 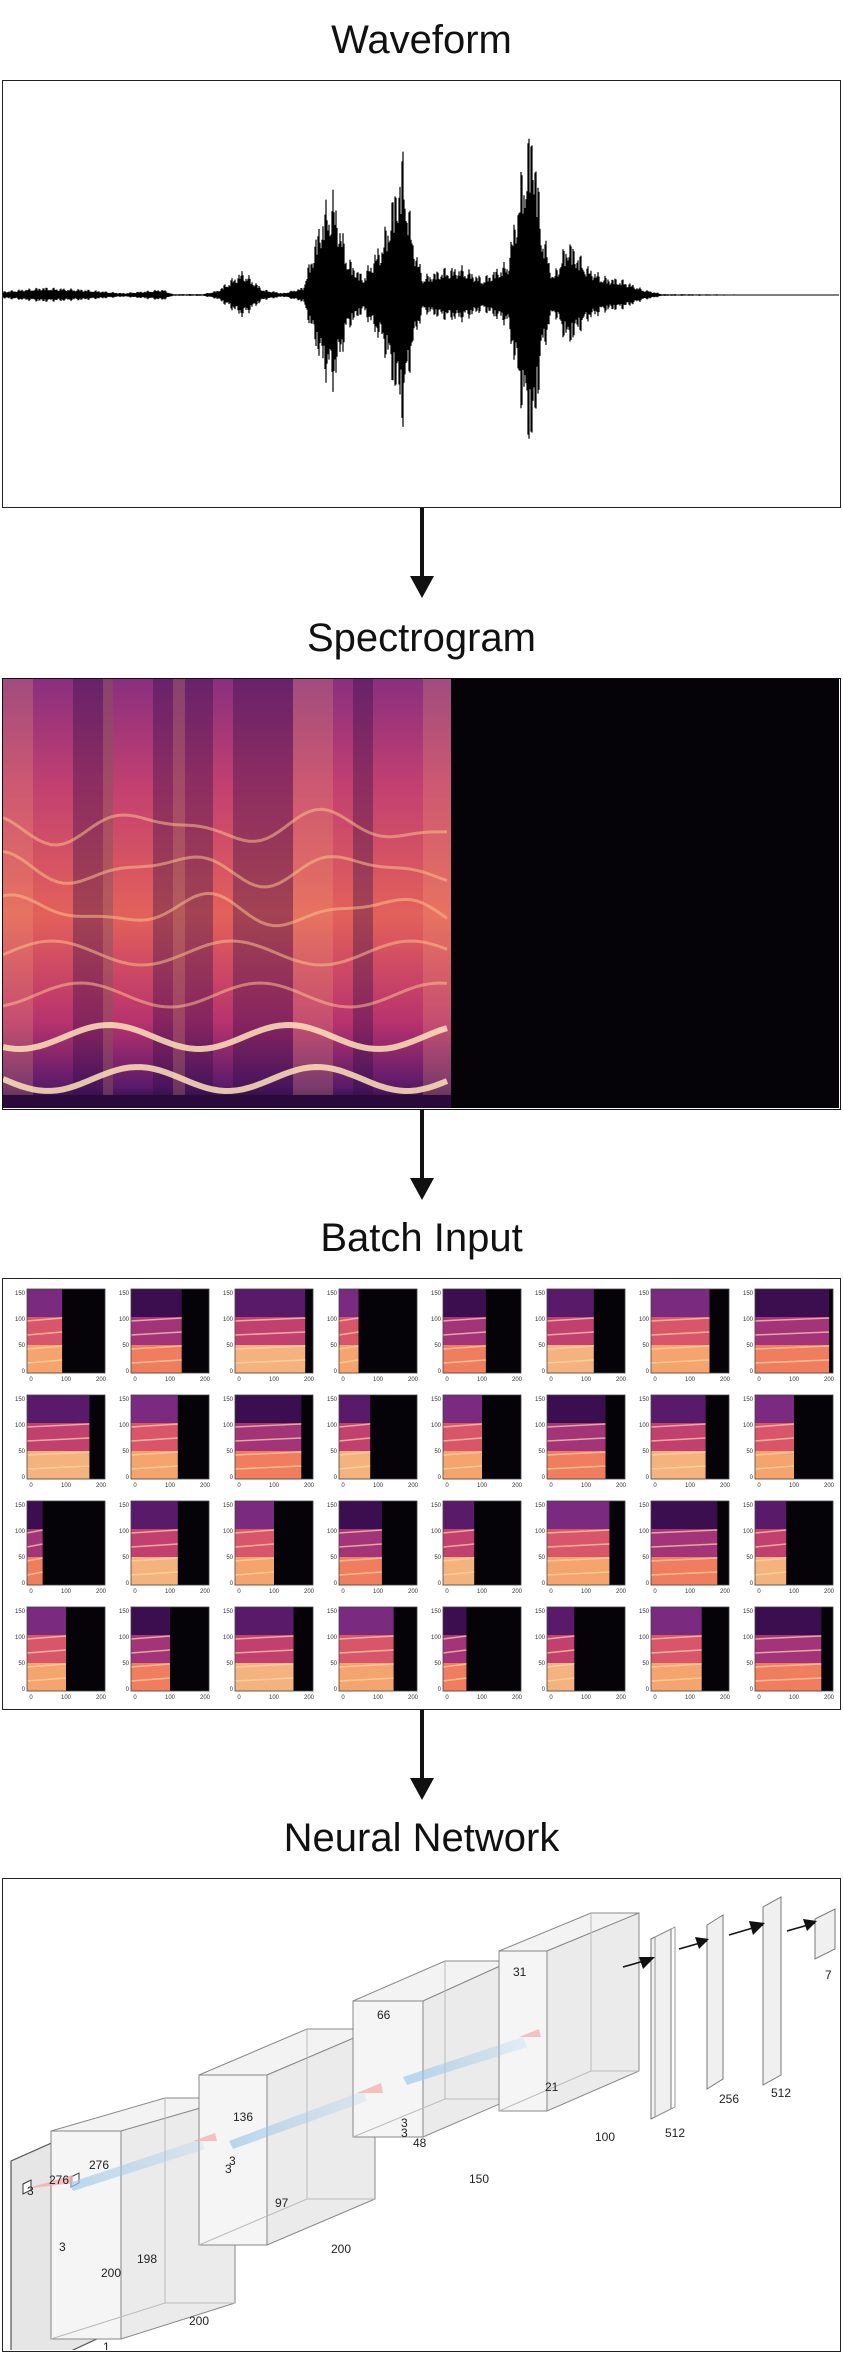 I want to click on conv2-label-depth: 200, so click(x=341, y=2249).